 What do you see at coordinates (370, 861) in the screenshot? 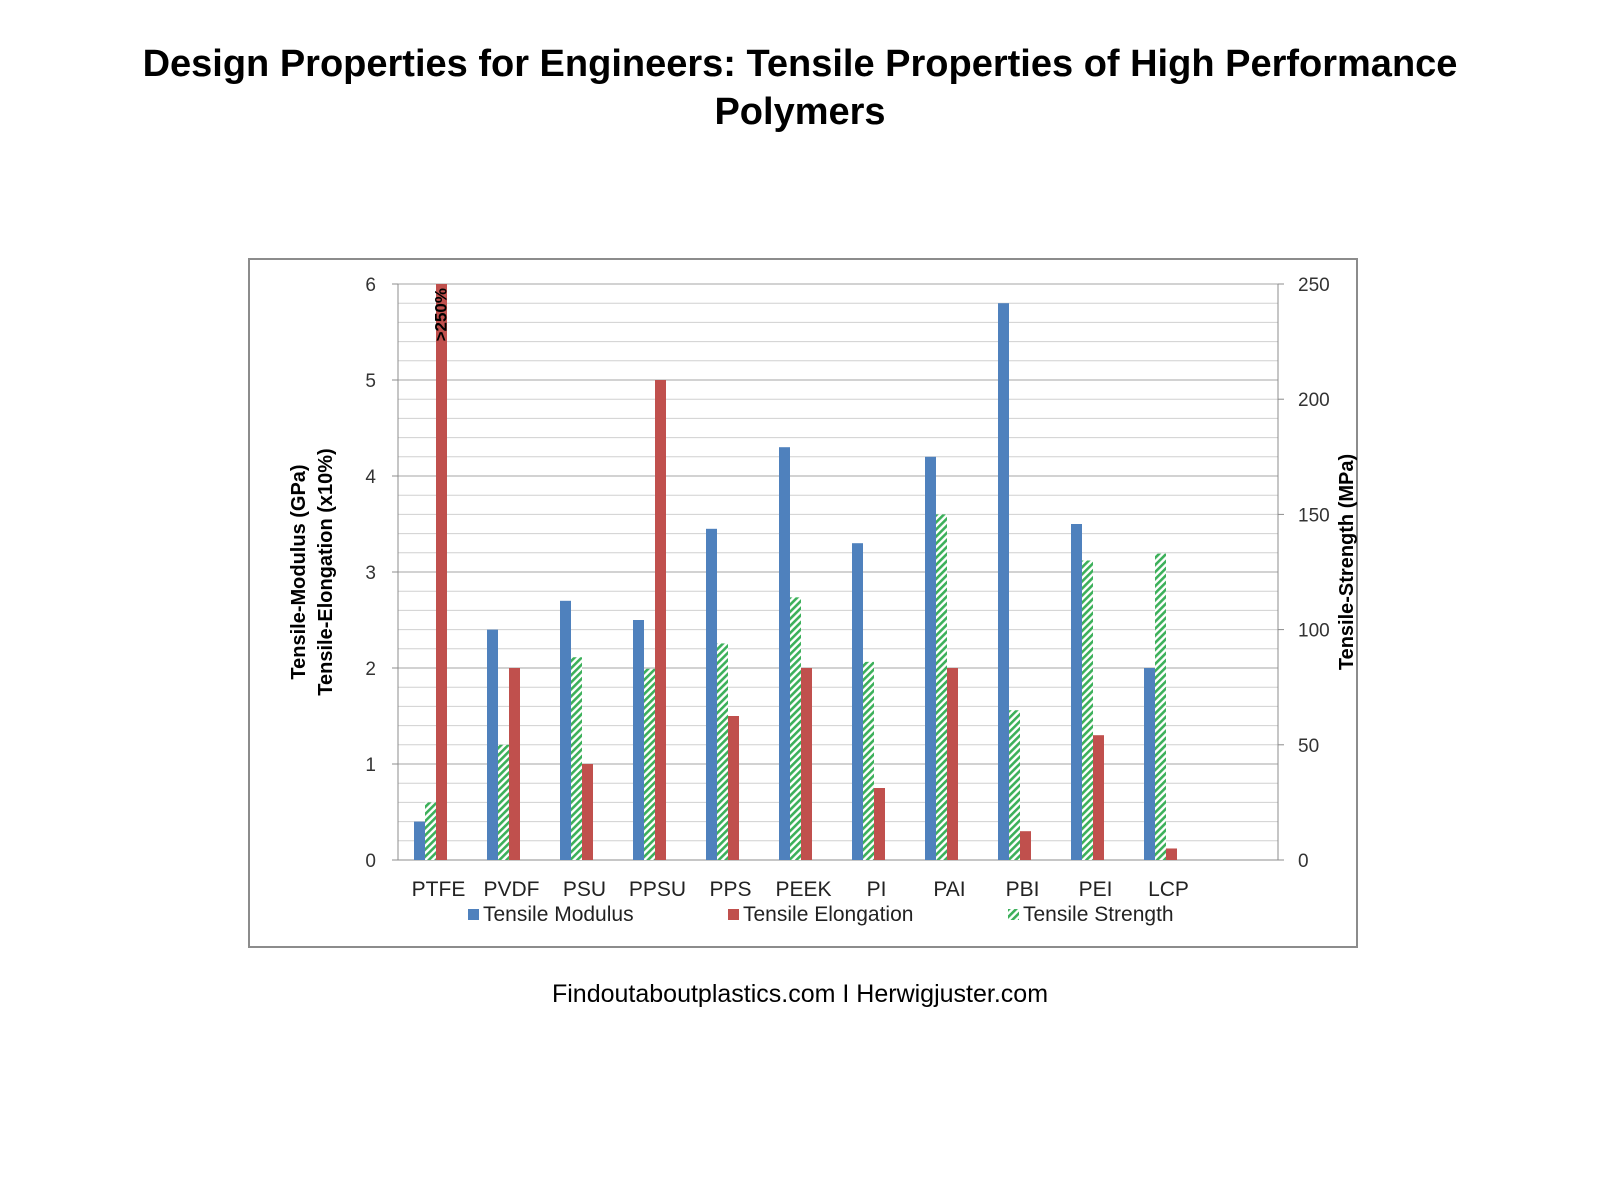
I see `left-tick-label: 0` at bounding box center [370, 861].